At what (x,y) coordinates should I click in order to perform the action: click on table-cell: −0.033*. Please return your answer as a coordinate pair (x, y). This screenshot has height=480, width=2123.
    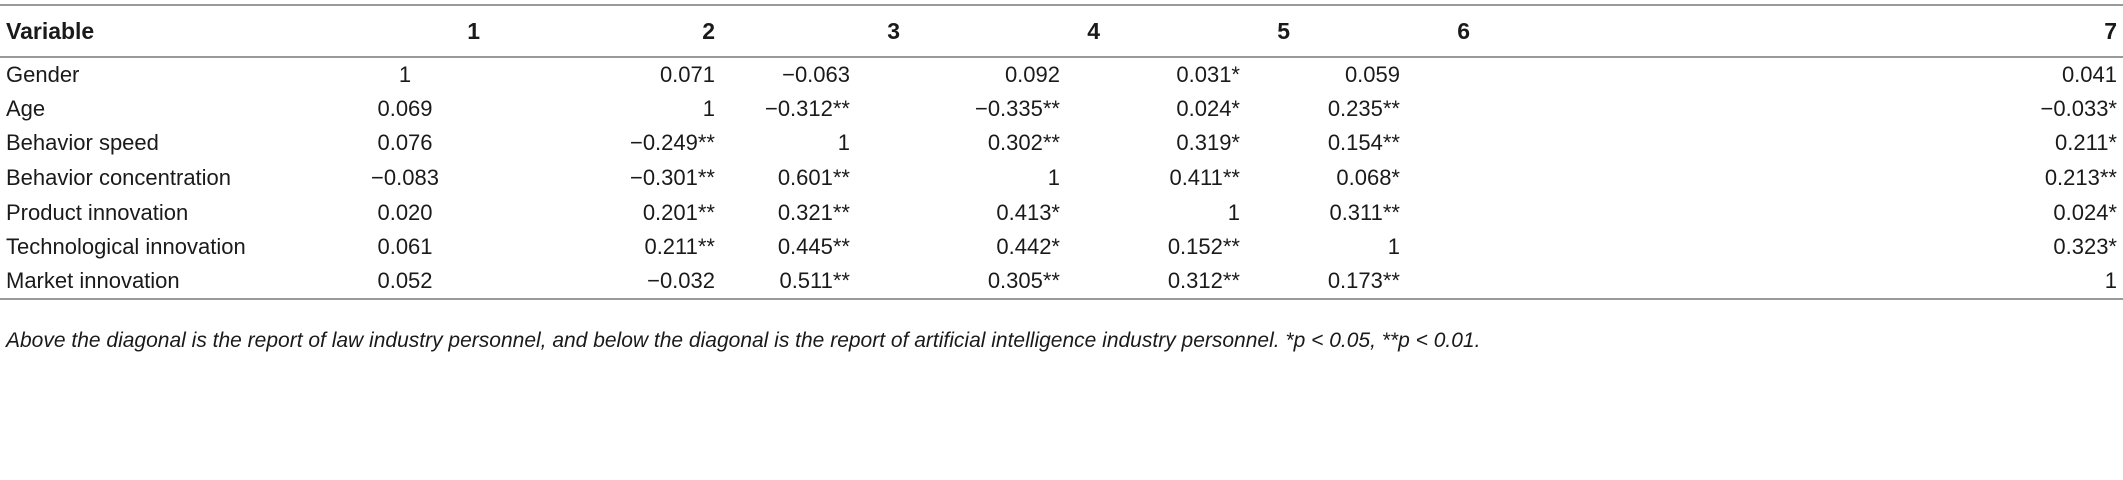
    Looking at the image, I should click on (2078, 108).